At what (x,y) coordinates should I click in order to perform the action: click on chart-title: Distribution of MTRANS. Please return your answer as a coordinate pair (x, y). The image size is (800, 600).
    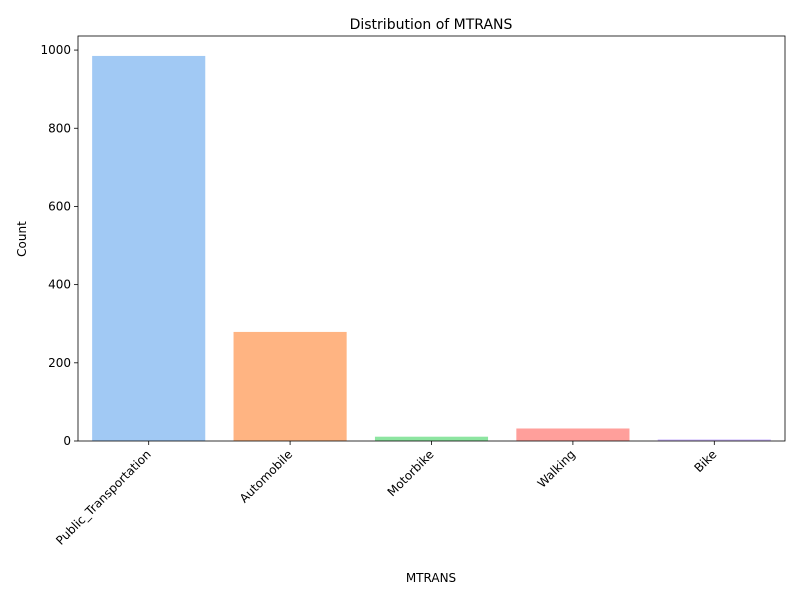
    Looking at the image, I should click on (431, 25).